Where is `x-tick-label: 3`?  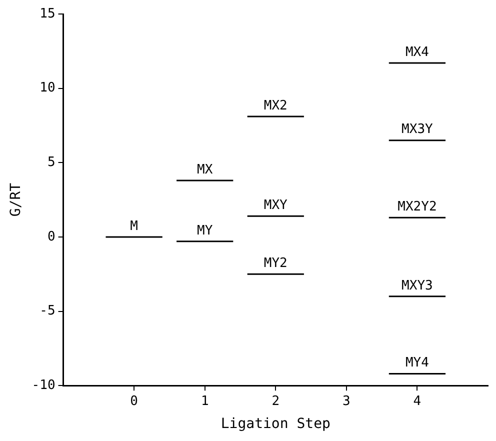 x-tick-label: 3 is located at coordinates (346, 401).